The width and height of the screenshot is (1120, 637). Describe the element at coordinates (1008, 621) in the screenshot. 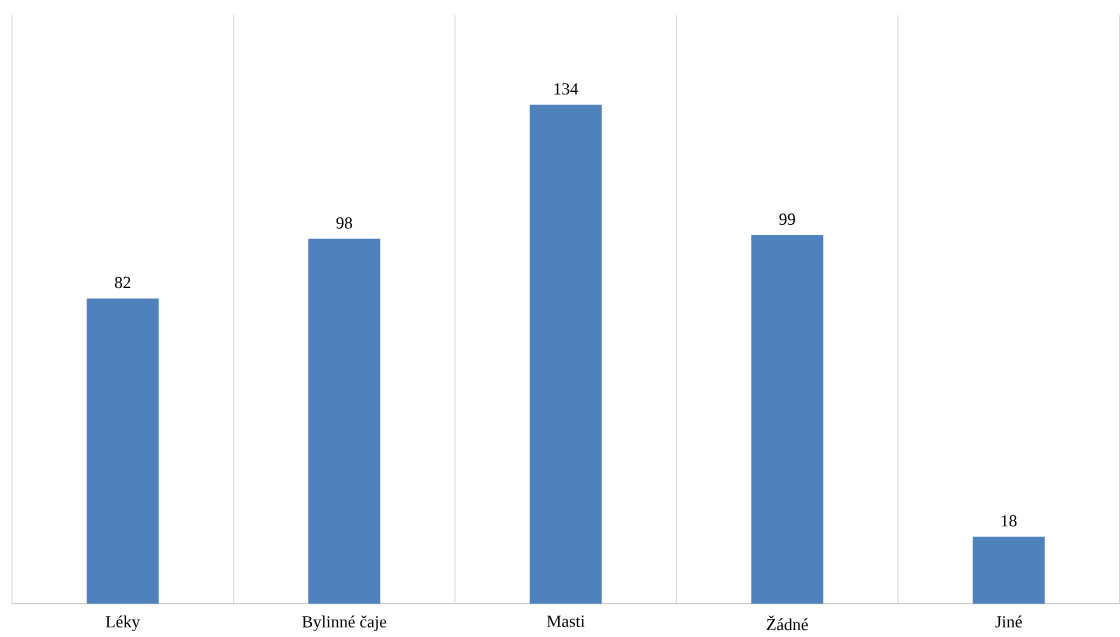

I see `x-tick-label: Jiné` at that location.